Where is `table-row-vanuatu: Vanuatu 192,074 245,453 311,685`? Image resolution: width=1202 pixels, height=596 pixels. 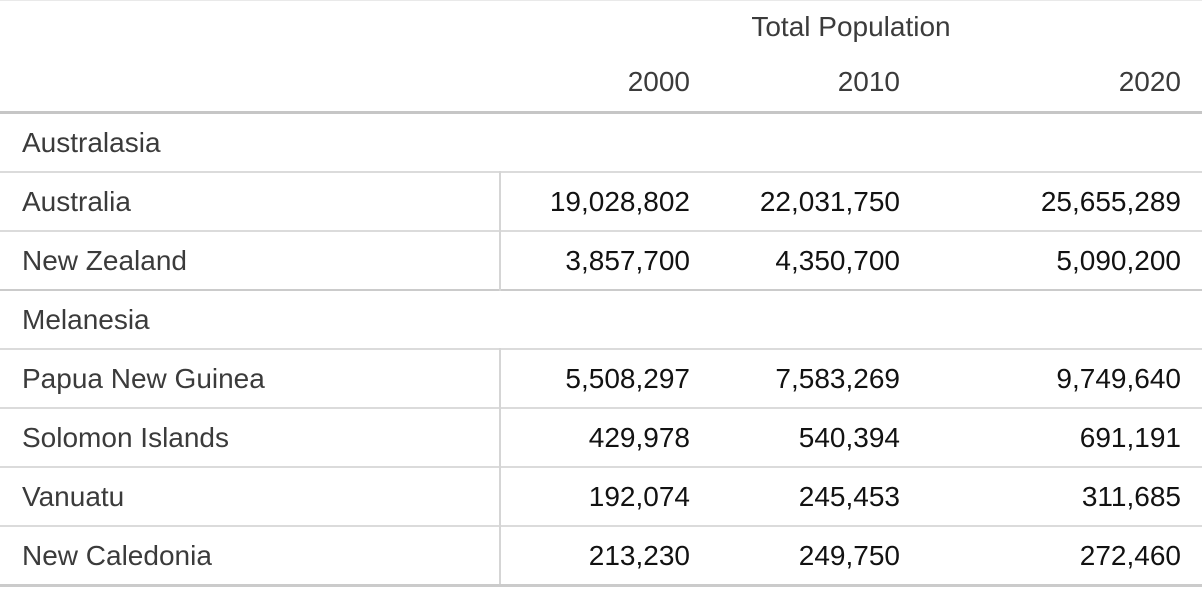 table-row-vanuatu: Vanuatu 192,074 245,453 311,685 is located at coordinates (601, 496).